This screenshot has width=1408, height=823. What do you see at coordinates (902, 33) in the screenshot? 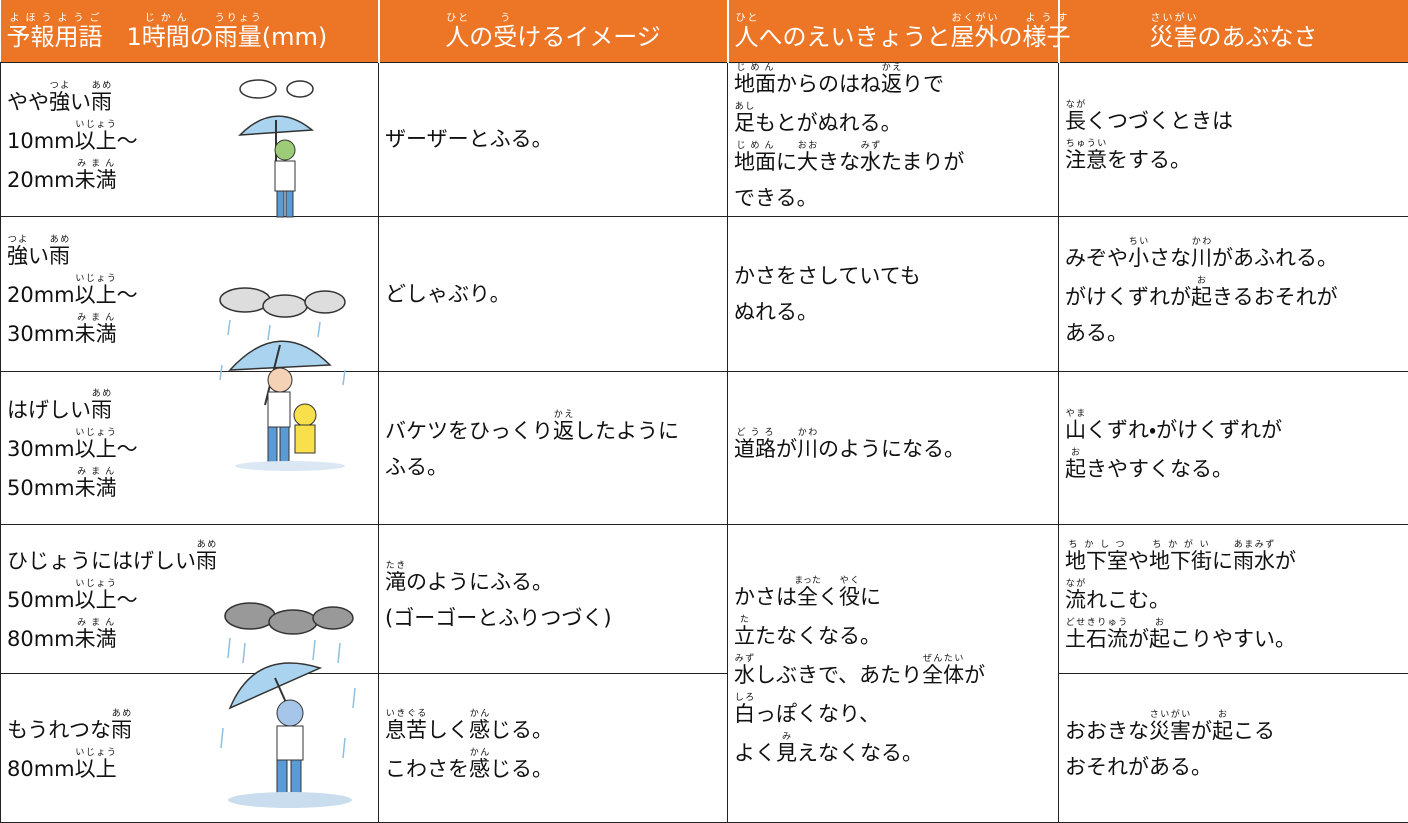
I see `text-line: 人ひとへのえいきょうと屋外おくがいの様子ようす` at bounding box center [902, 33].